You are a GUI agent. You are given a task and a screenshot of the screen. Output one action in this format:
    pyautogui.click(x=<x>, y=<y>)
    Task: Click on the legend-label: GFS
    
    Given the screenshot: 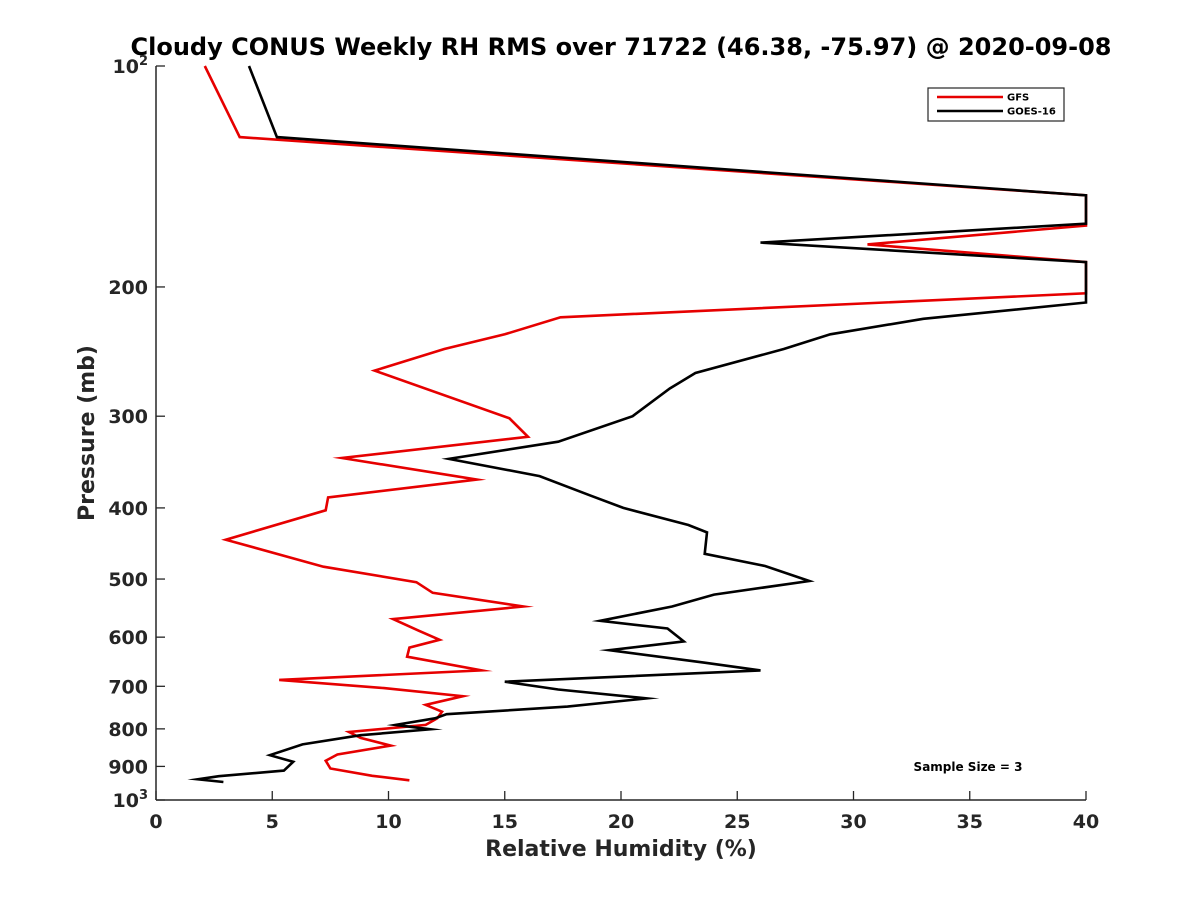 What is the action you would take?
    pyautogui.click(x=1018, y=98)
    